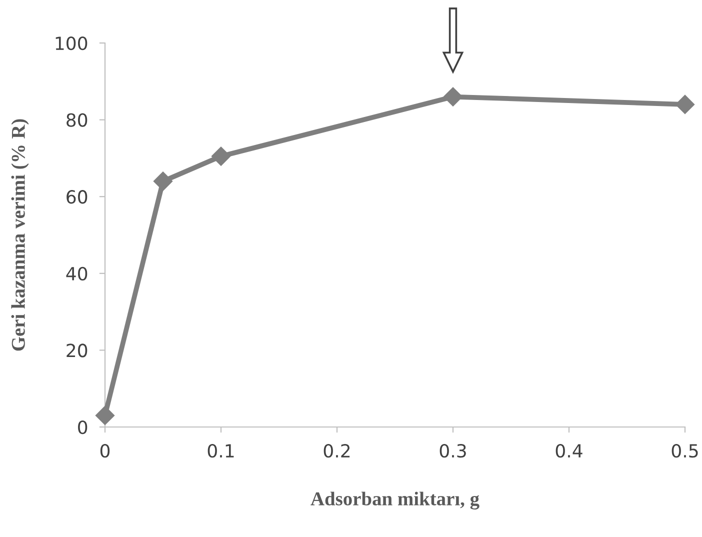 The width and height of the screenshot is (702, 537). What do you see at coordinates (83, 427) in the screenshot?
I see `y-tick-label: 0` at bounding box center [83, 427].